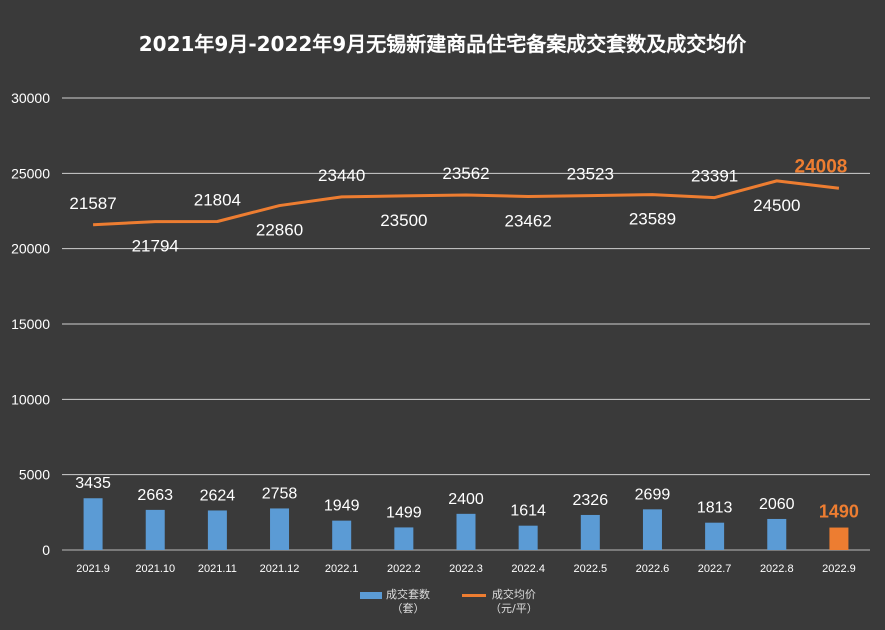 Image resolution: width=885 pixels, height=630 pixels. I want to click on legend-item-line: 成交均价 （元/平）, so click(500, 602).